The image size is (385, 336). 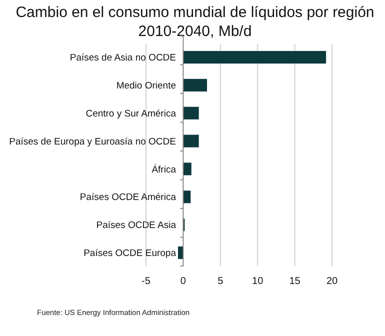 I want to click on x-tick-label: 15, so click(x=295, y=281).